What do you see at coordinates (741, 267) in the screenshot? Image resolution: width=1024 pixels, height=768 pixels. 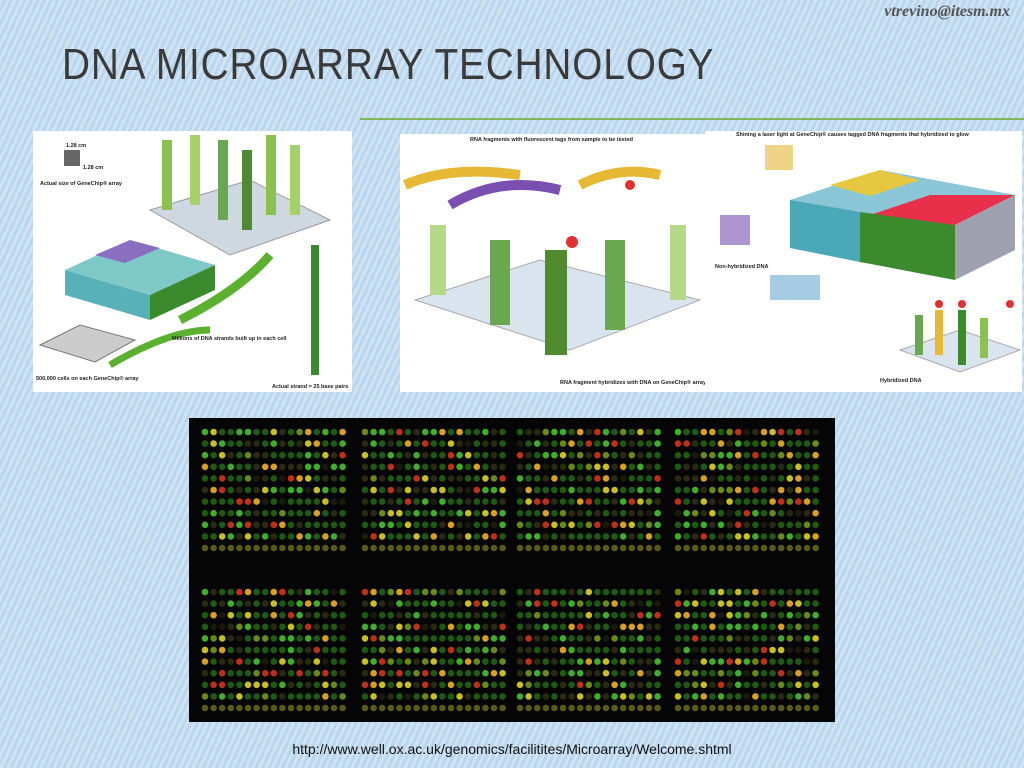 I see `label: Non-hybridized DNA` at bounding box center [741, 267].